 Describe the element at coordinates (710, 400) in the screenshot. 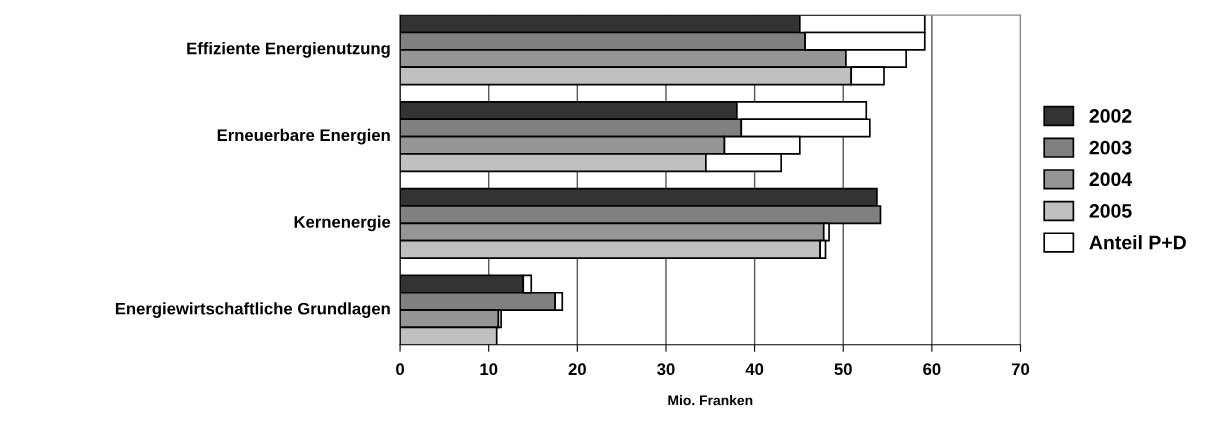

I see `x-axis-title: Mio. Franken` at that location.